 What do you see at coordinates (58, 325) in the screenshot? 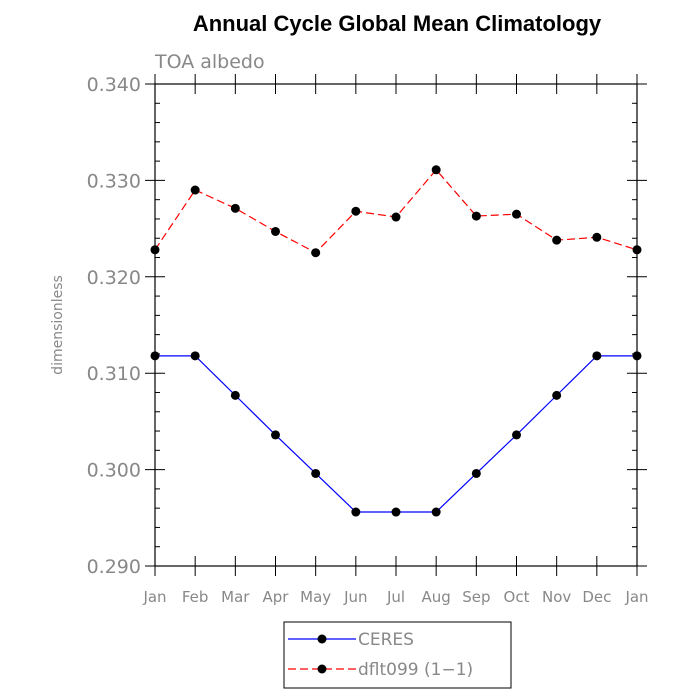
I see `y-axis-label: dimensionless` at bounding box center [58, 325].